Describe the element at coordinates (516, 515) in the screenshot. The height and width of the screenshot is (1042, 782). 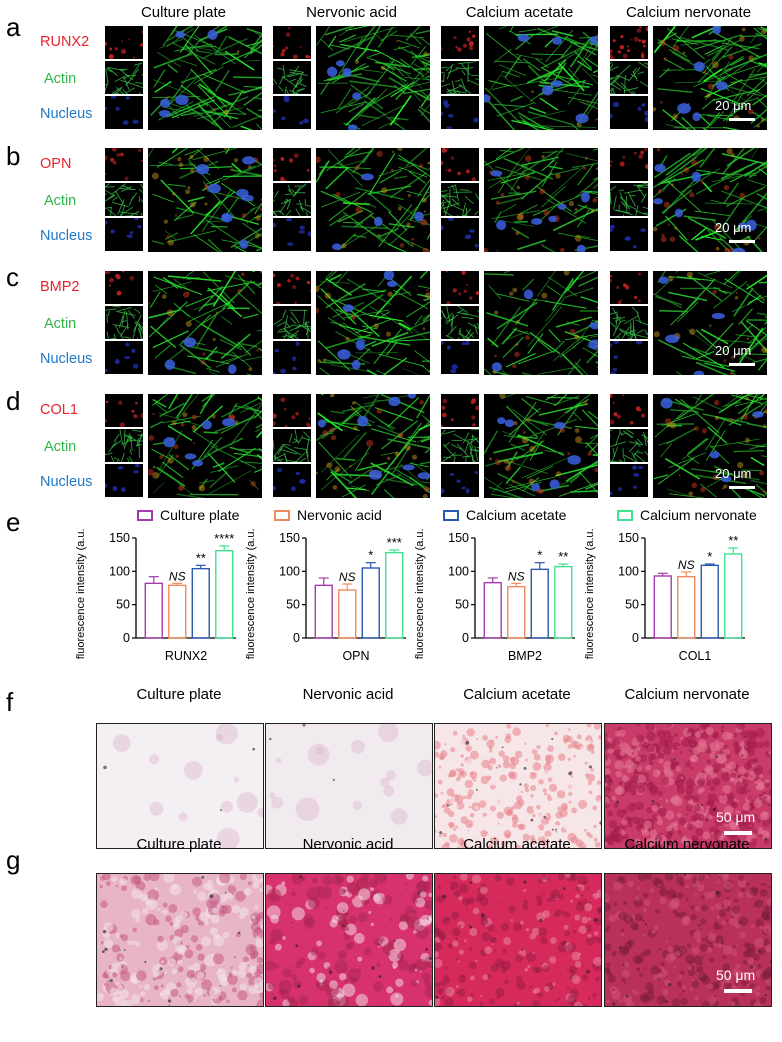
I see `legend-label: Calcium acetate` at that location.